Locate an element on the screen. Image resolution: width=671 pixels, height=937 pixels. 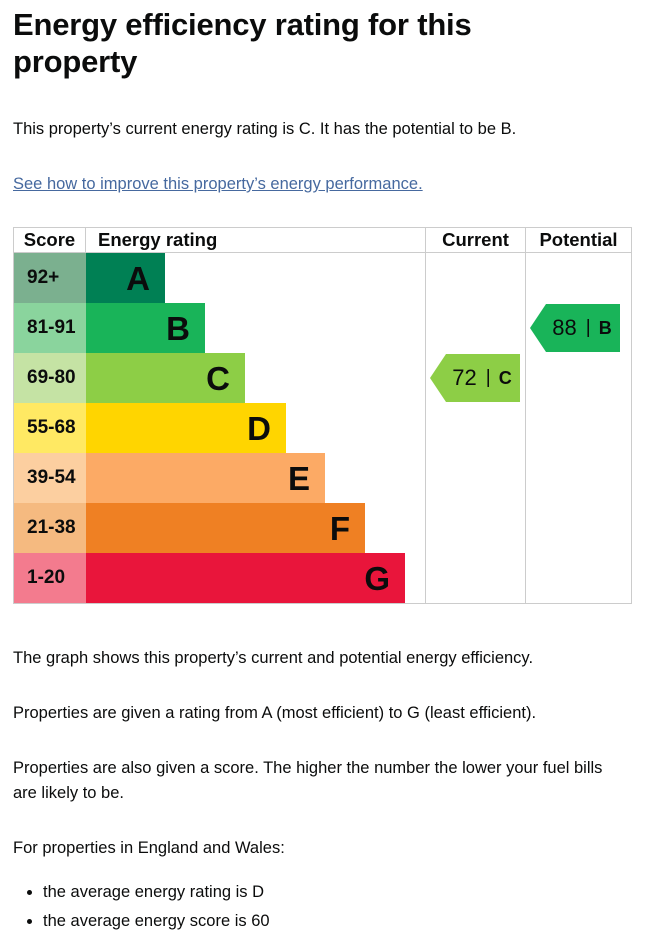
potential-cell-b: 88 | B is located at coordinates (578, 328).